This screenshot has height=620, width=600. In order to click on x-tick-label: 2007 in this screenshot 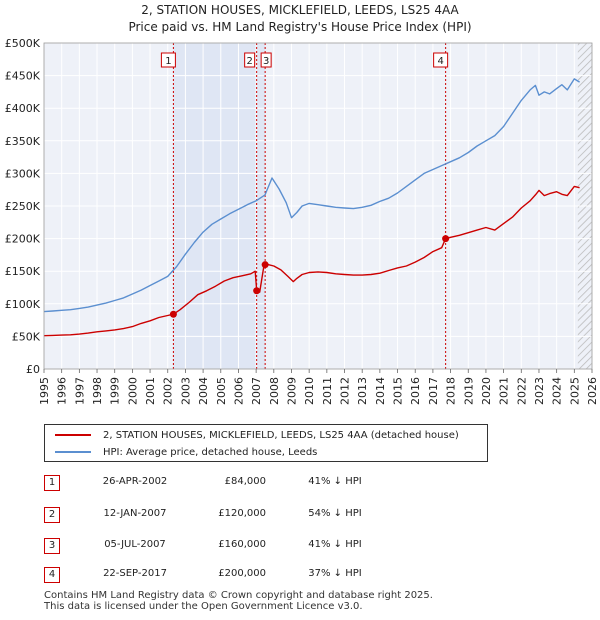, I will do `click(256, 391)`.